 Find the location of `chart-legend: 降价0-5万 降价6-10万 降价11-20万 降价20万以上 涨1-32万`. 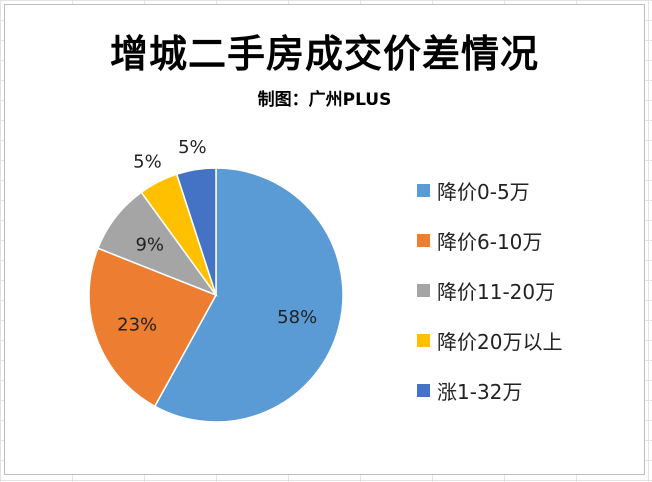

chart-legend: 降价0-5万 降价6-10万 降价11-20万 降价20万以上 涨1-32万 is located at coordinates (489, 290).